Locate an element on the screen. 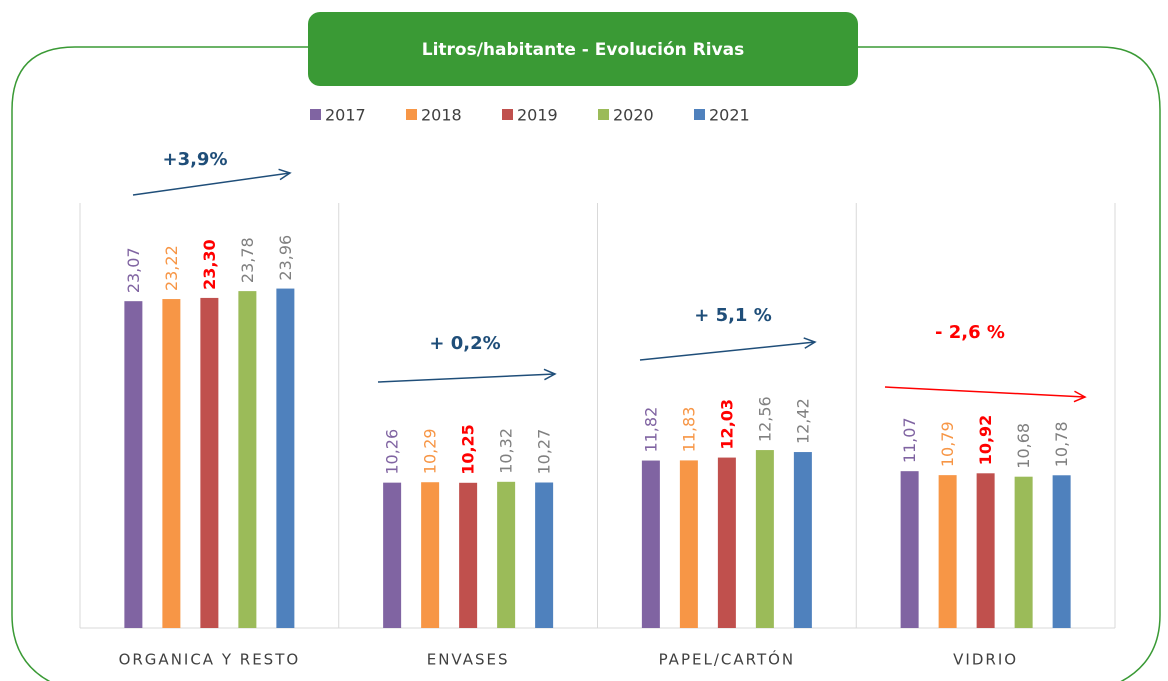  x-tick-label: PAPEL/CARTÓN is located at coordinates (727, 659).